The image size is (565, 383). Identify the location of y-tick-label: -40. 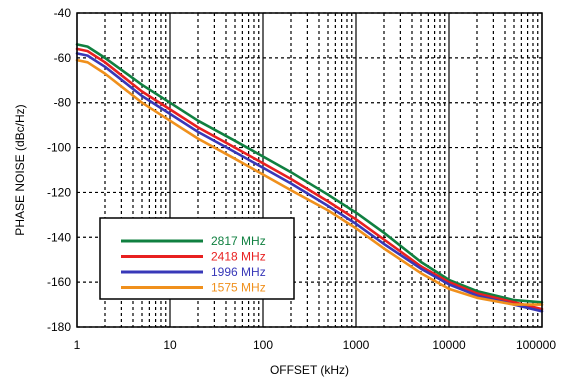
(63, 13).